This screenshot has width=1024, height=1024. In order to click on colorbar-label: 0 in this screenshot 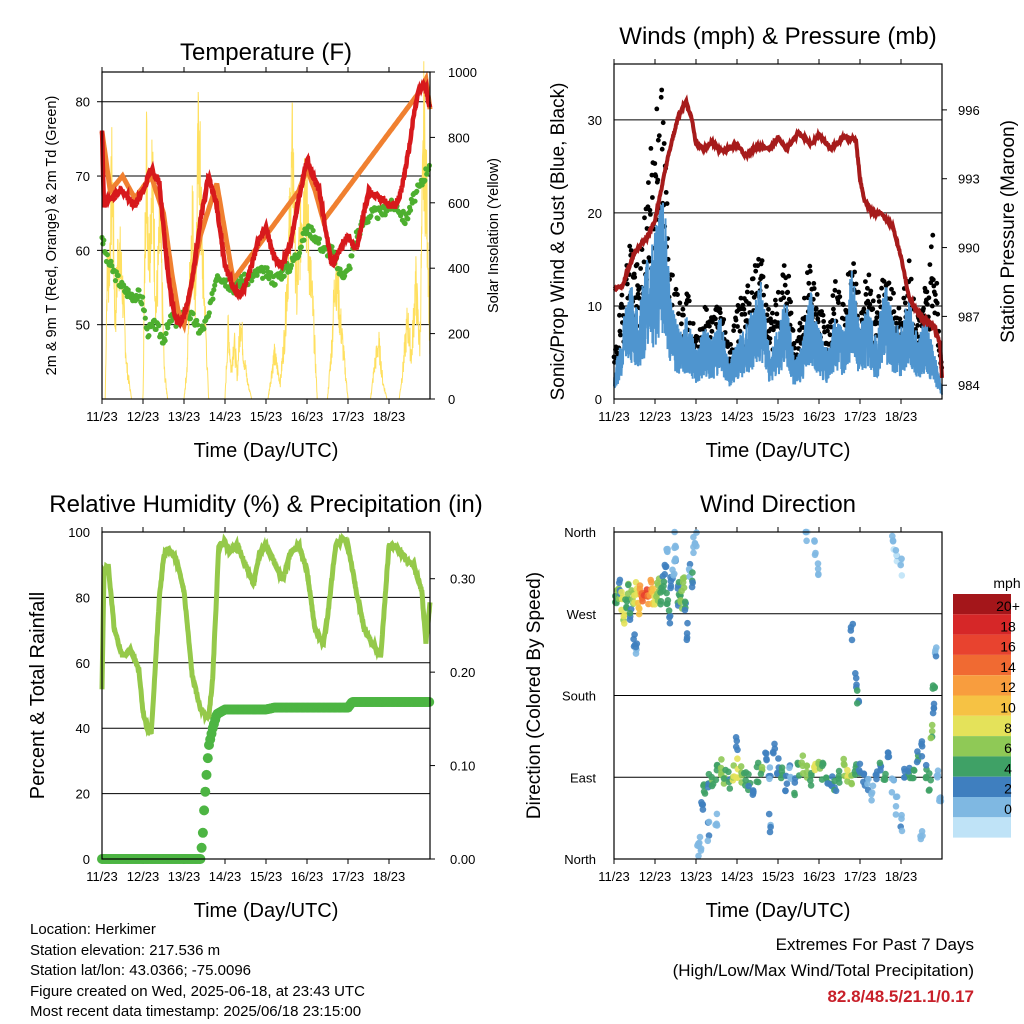, I will do `click(1008, 809)`.